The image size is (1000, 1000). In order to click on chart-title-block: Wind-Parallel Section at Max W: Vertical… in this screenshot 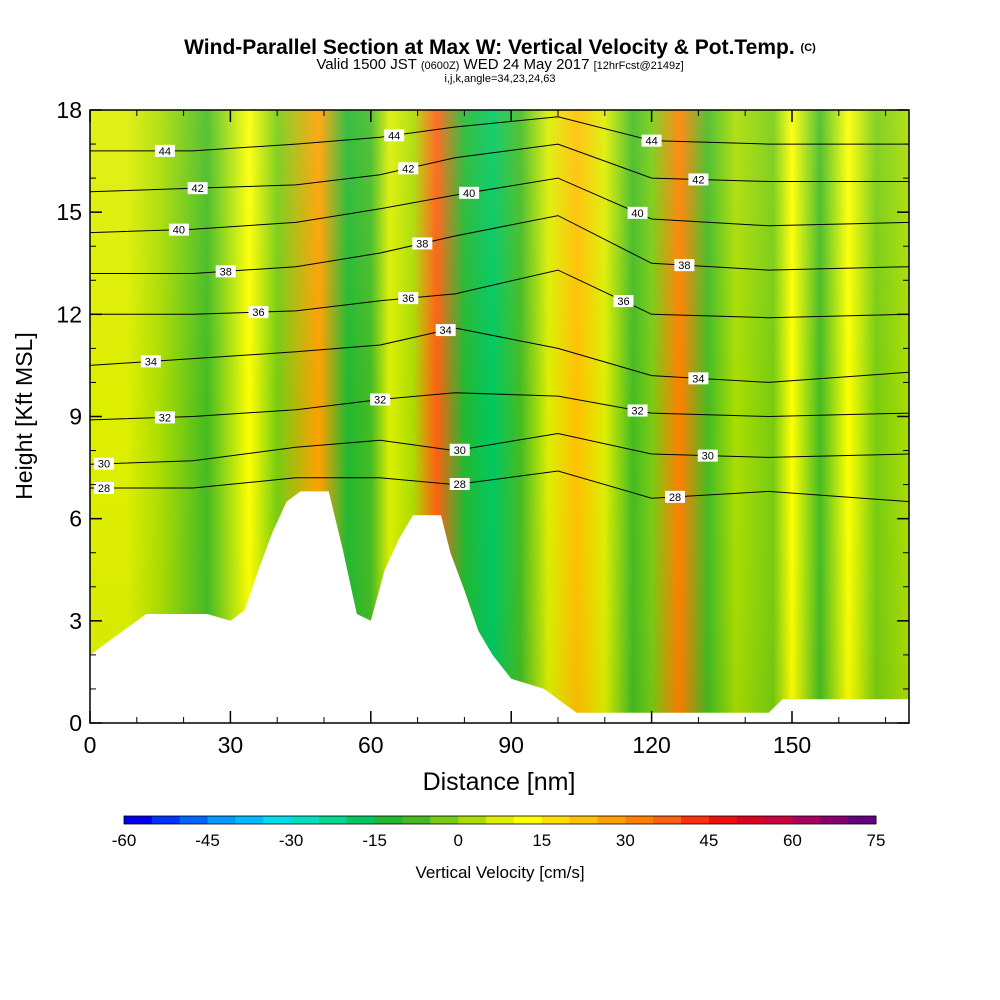, I will do `click(500, 60)`.